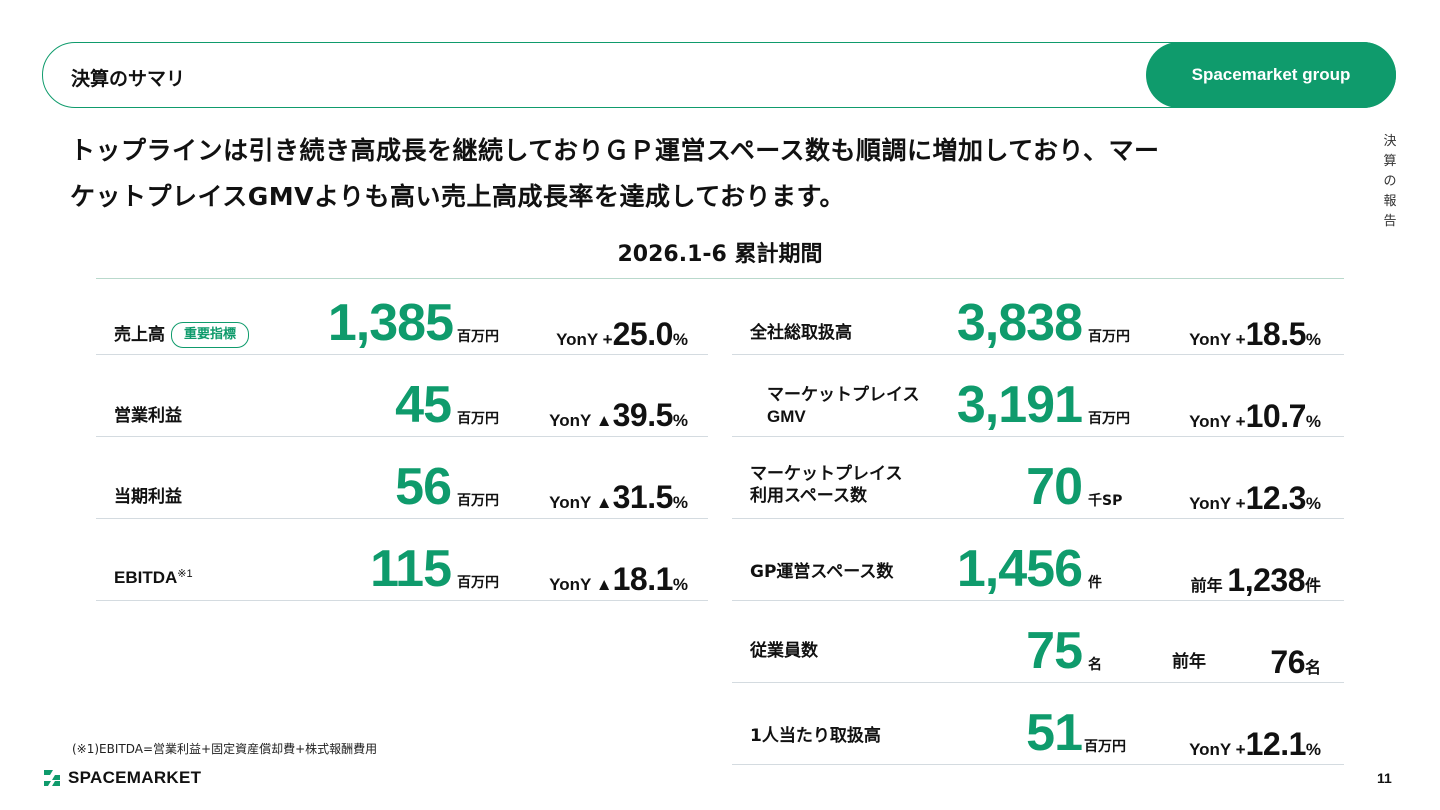 This screenshot has width=1440, height=810. Describe the element at coordinates (1390, 221) in the screenshot. I see `side-label-char: 告` at that location.